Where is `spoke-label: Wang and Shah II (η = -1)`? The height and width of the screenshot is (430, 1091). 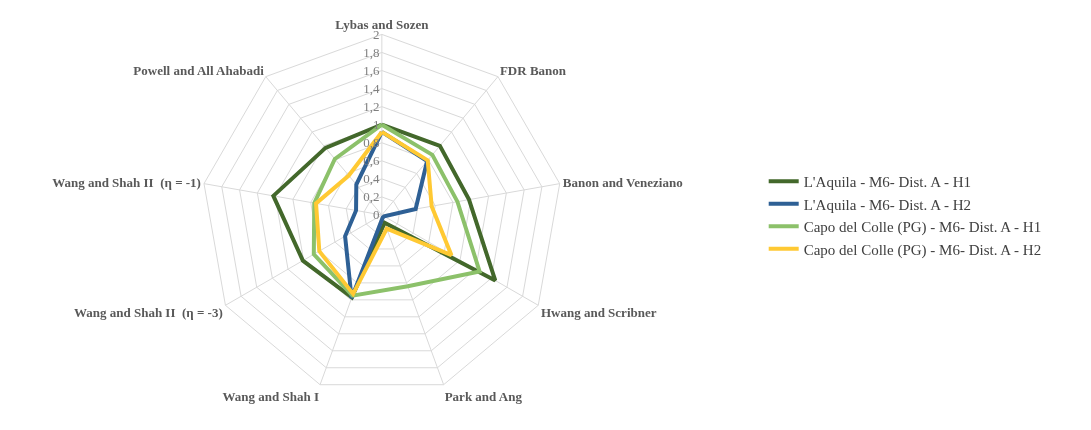 spoke-label: Wang and Shah II (η = -1) is located at coordinates (126, 183).